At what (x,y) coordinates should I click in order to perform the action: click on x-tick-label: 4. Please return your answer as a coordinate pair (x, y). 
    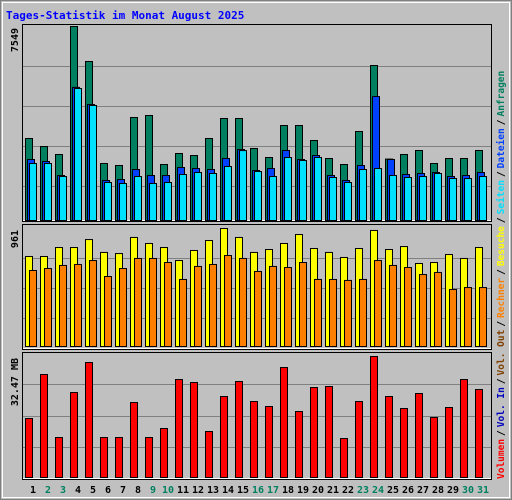
    Looking at the image, I should click on (78, 490).